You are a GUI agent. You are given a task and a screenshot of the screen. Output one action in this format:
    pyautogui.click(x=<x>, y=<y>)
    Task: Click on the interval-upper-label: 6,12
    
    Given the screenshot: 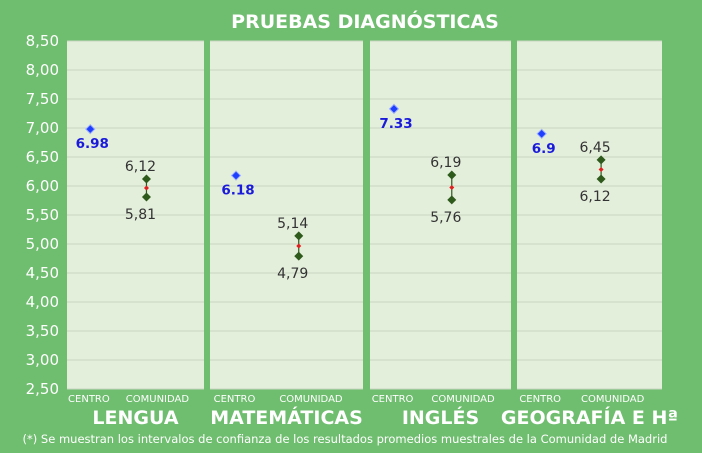 What is the action you would take?
    pyautogui.click(x=140, y=167)
    